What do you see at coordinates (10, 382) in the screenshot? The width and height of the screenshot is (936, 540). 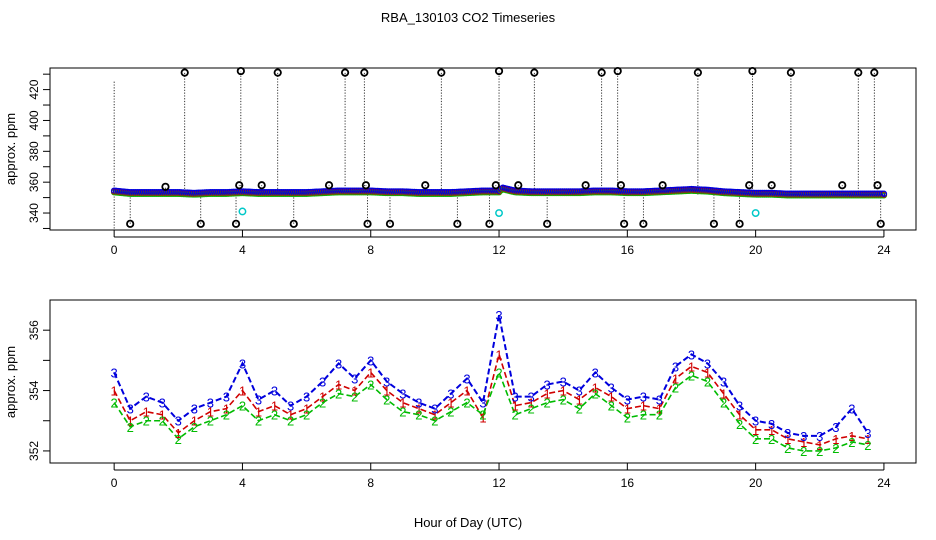 I see `bottom-y-axis-label: approx. ppm` at bounding box center [10, 382].